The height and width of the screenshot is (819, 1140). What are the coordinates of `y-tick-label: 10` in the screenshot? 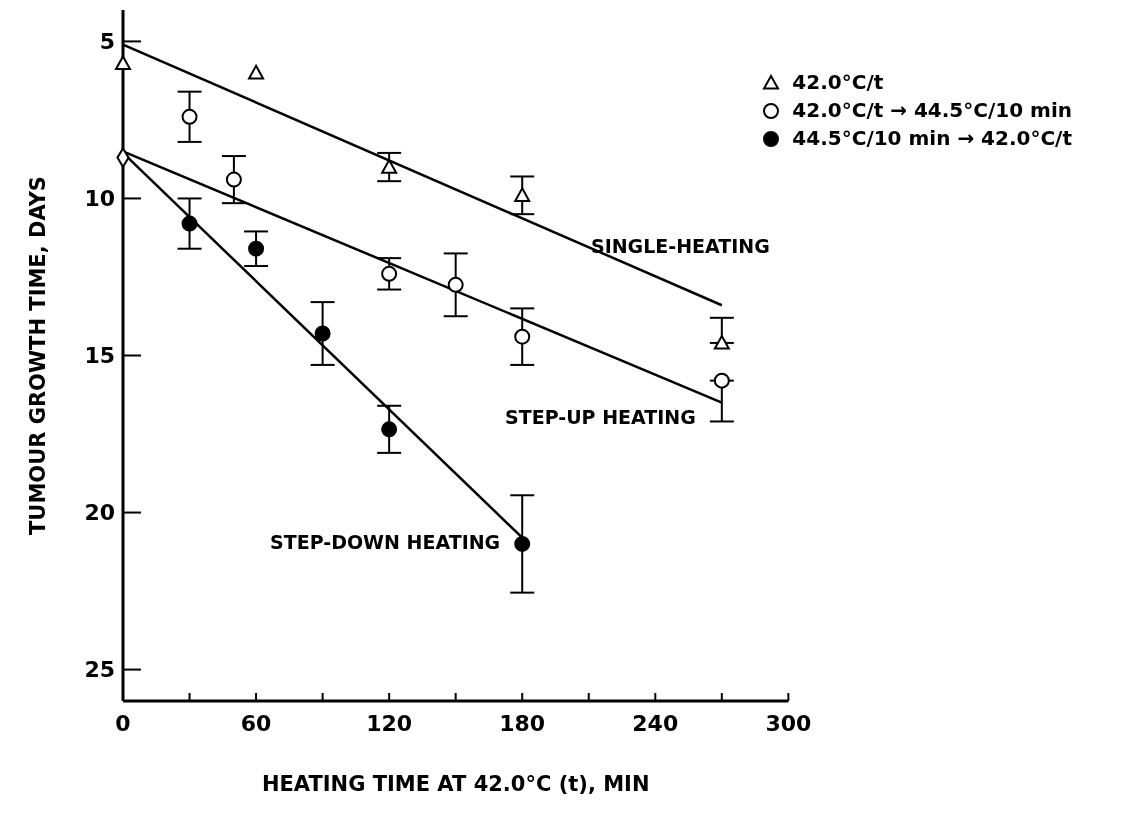 It's located at (99, 199).